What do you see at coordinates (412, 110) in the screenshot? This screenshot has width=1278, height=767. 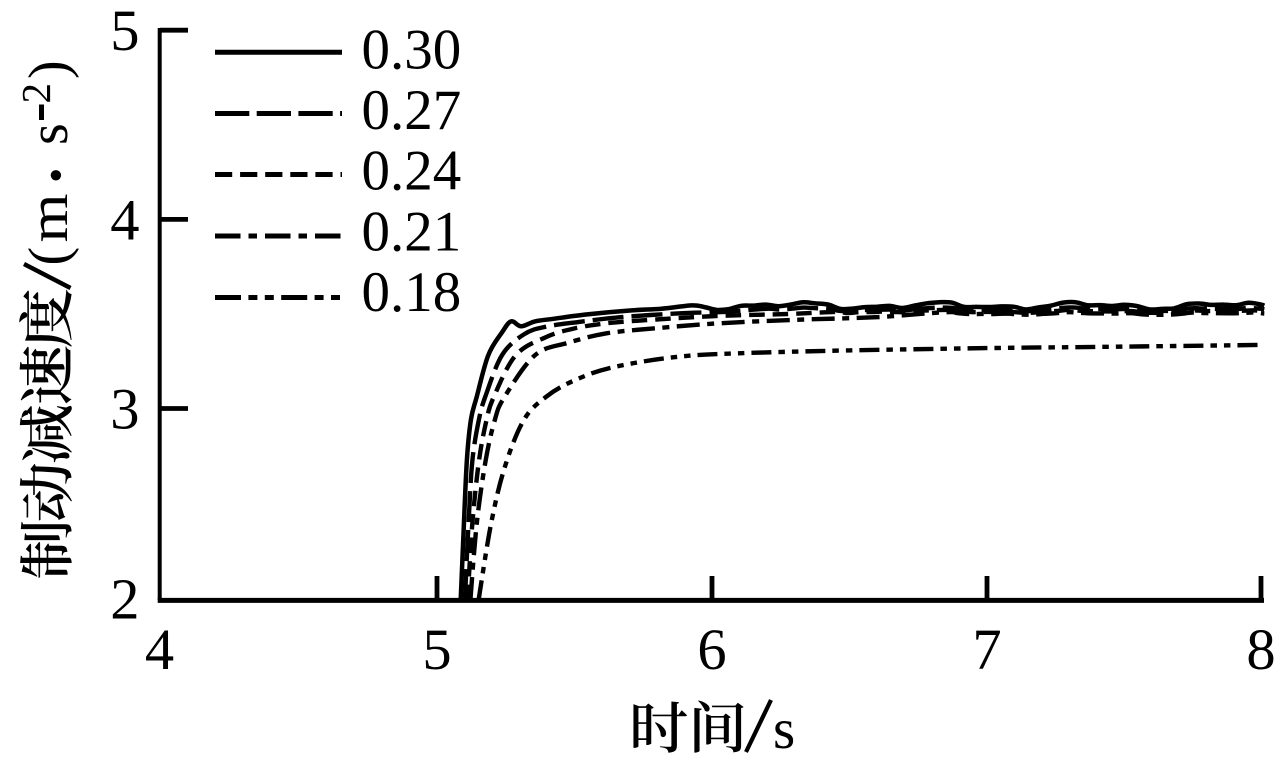 I see `svg-text: 0.27` at bounding box center [412, 110].